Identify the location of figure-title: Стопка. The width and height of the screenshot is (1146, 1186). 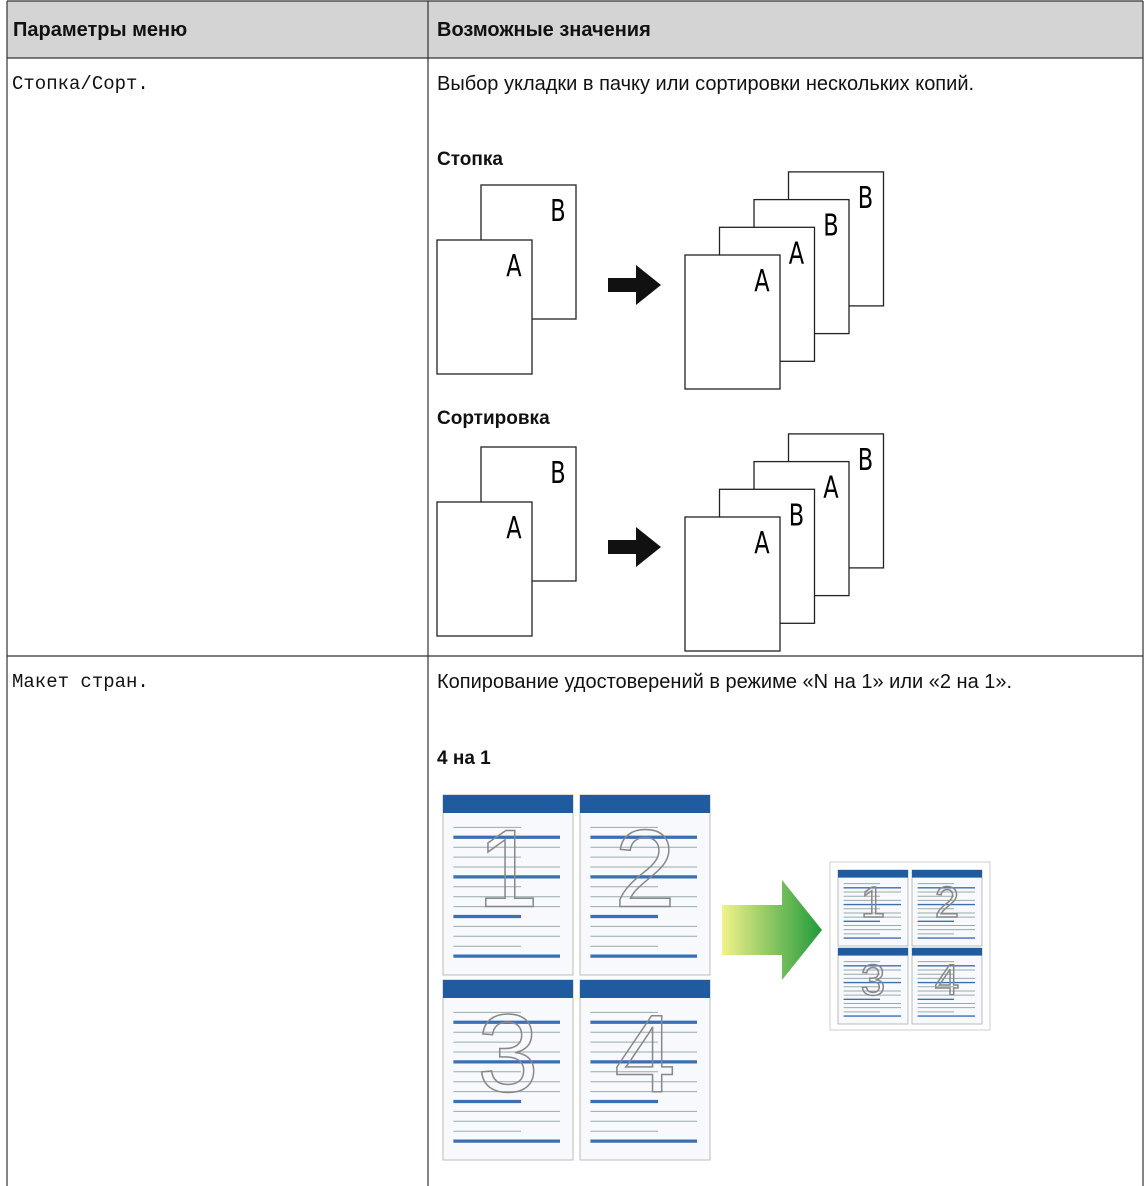
(470, 159).